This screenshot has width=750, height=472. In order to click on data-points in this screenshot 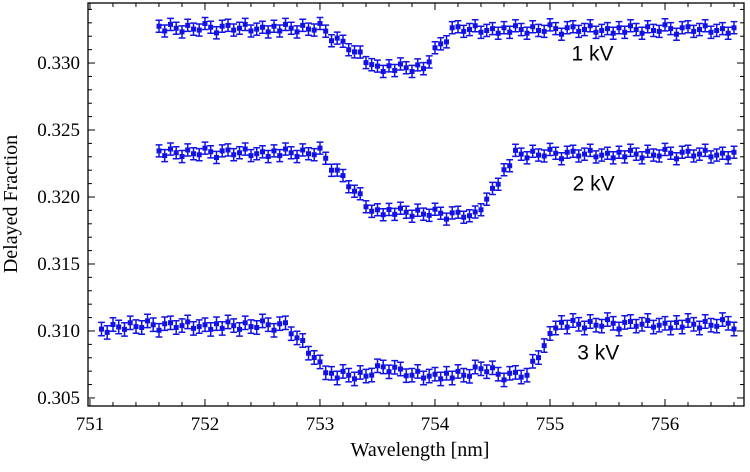, I will do `click(418, 350)`.